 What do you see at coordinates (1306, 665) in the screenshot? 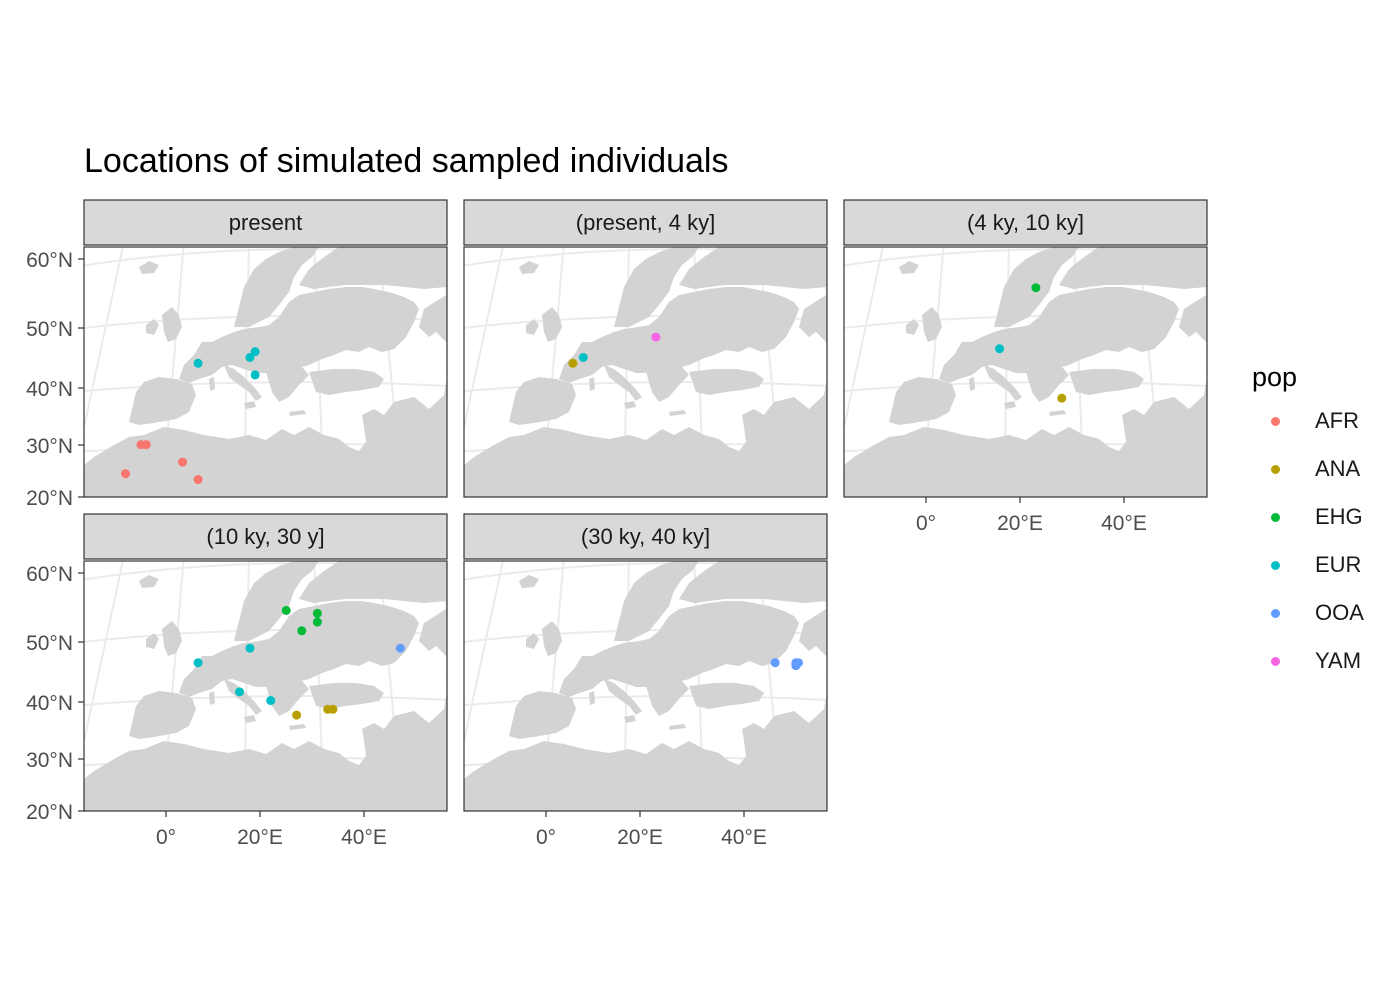
I see `legend-item-yam: YAM` at bounding box center [1306, 665].